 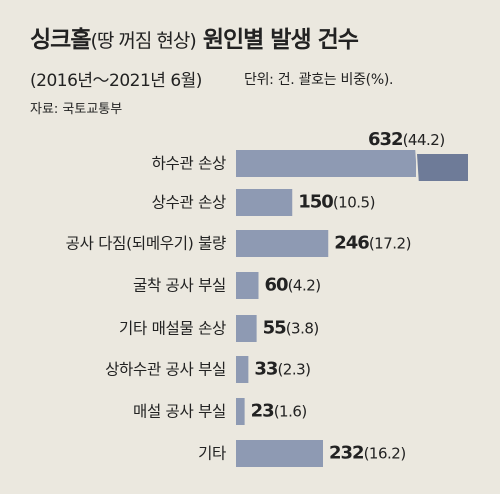 I want to click on value-label: 55(3.8), so click(x=291, y=328).